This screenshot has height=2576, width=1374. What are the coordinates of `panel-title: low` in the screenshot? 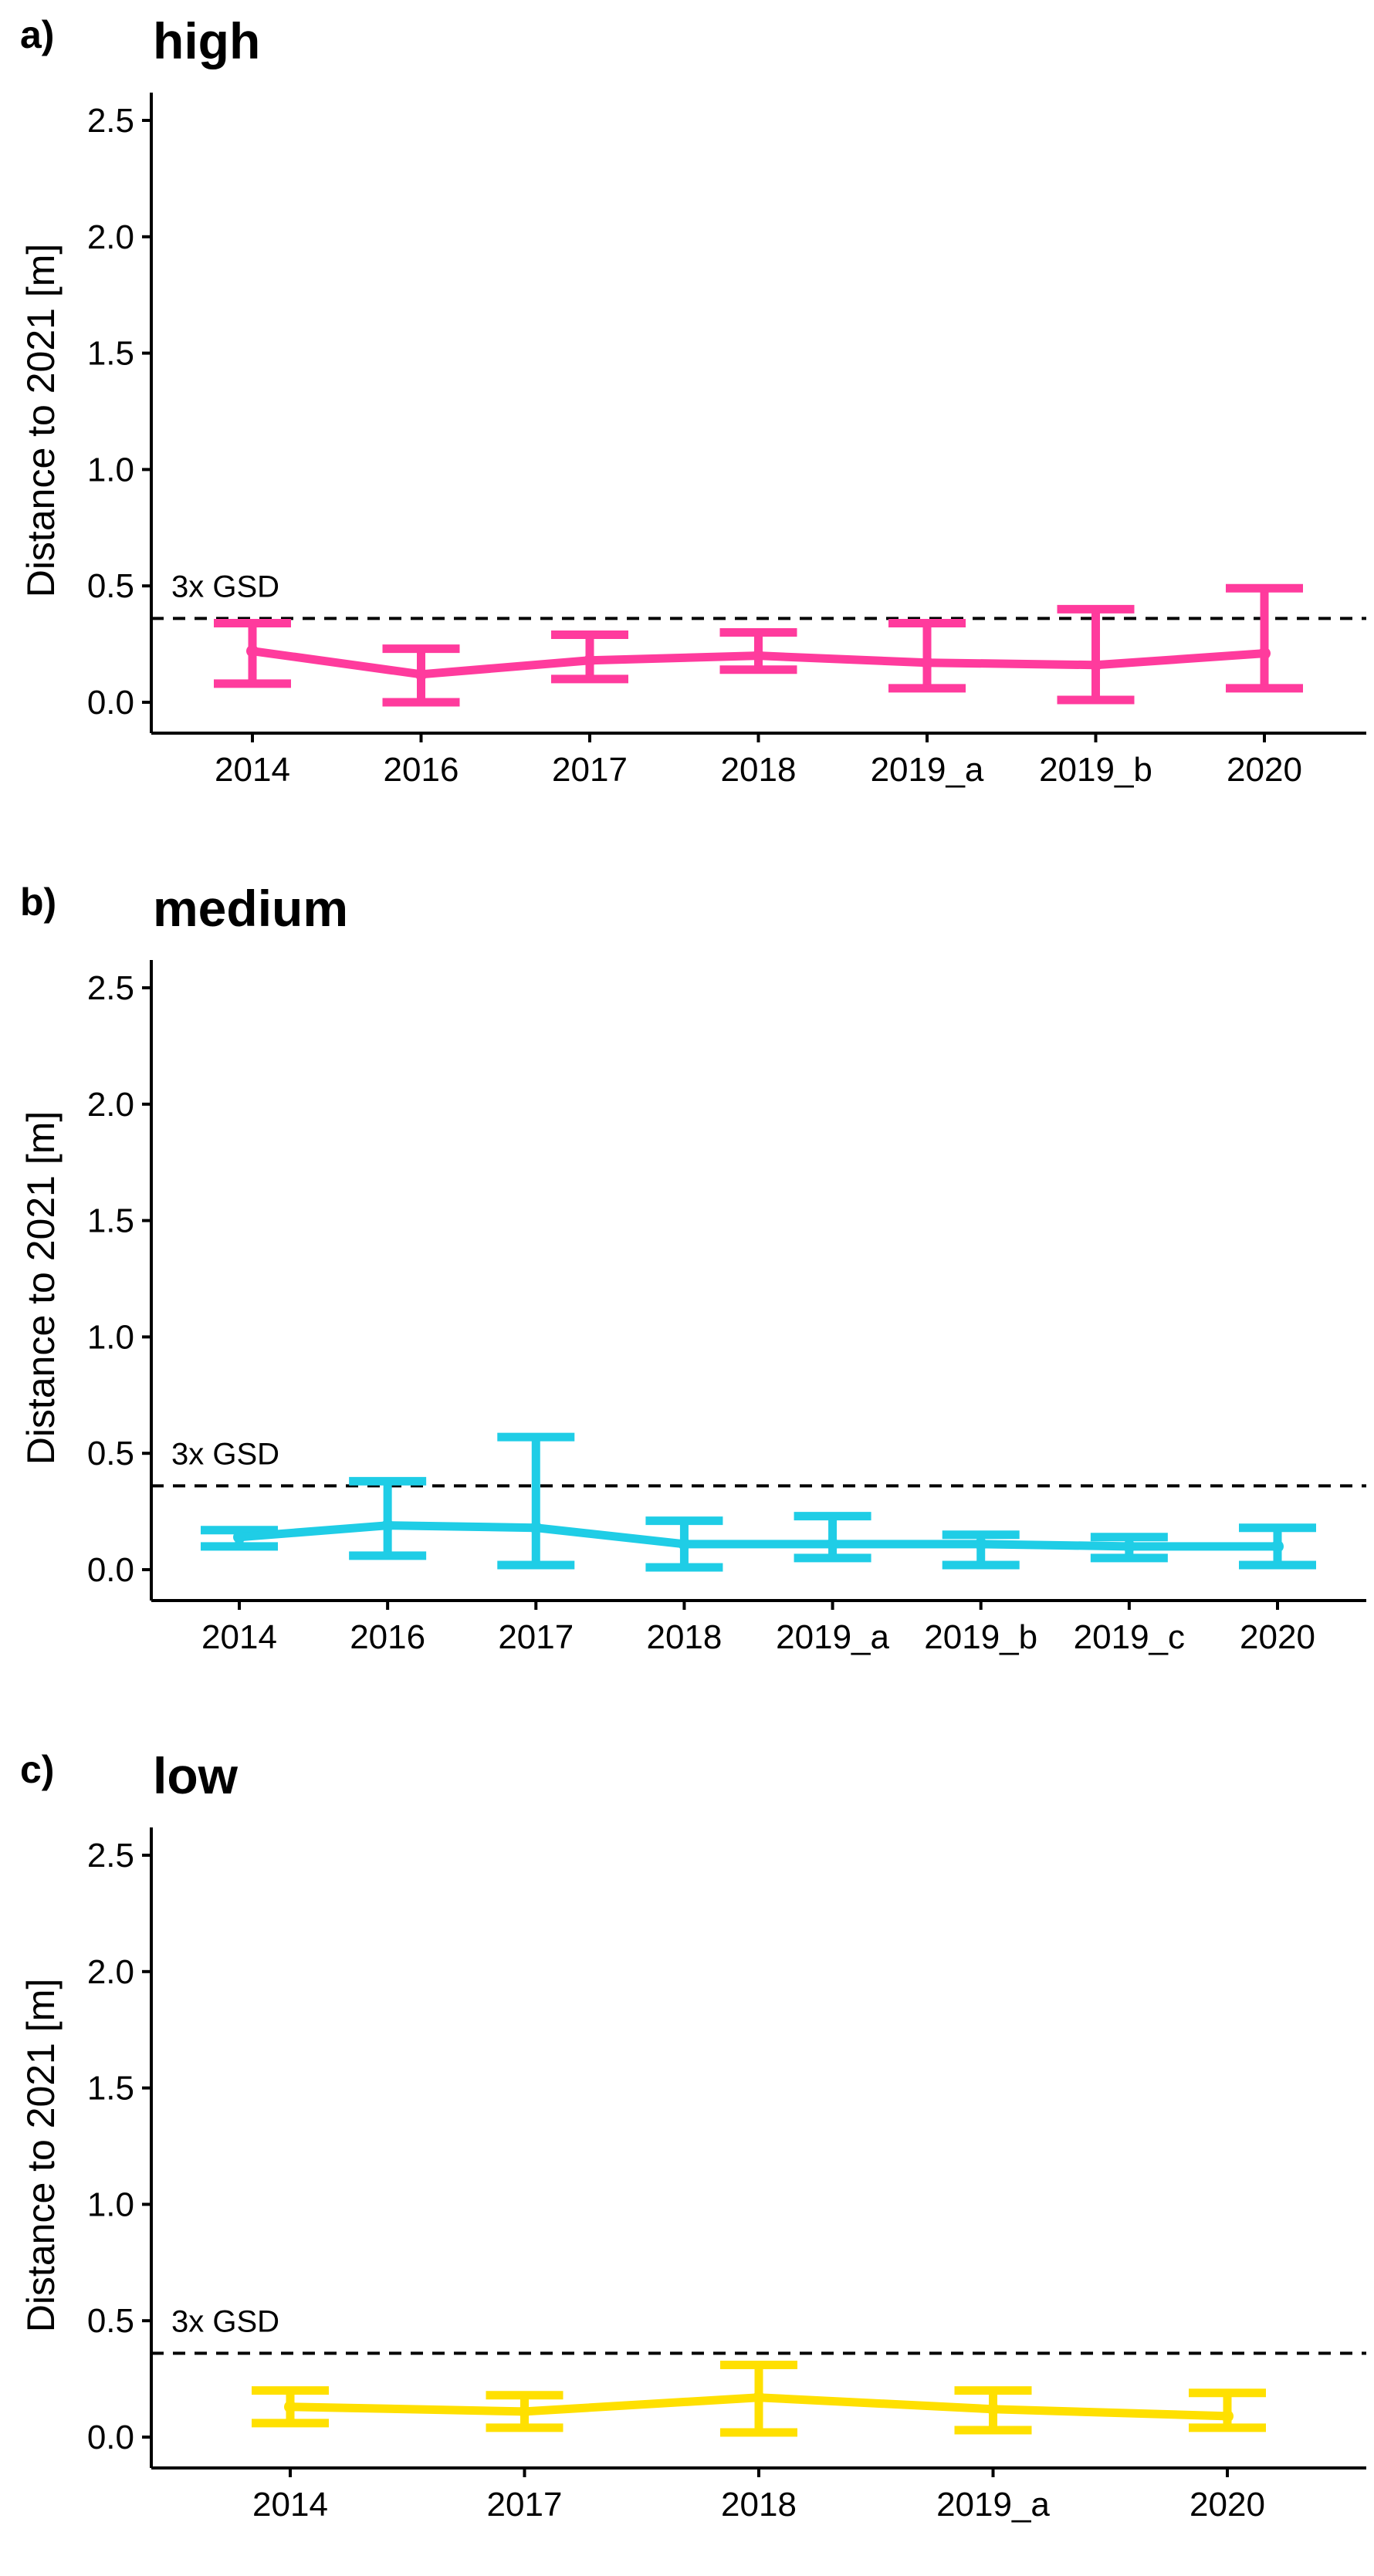 It's located at (196, 1776).